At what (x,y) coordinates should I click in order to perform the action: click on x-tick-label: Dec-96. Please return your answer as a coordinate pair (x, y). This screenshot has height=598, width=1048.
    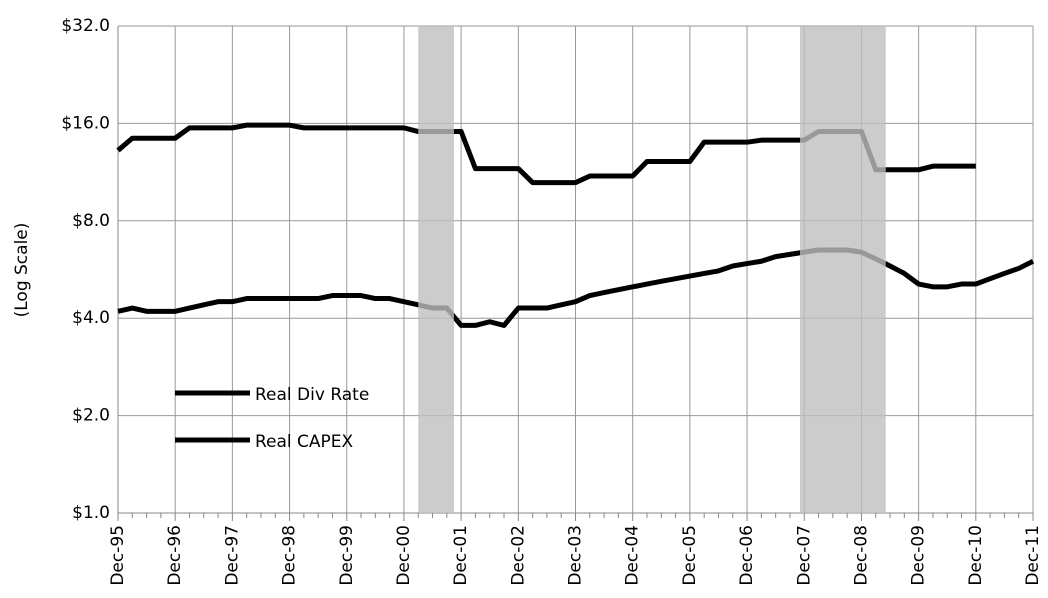
    Looking at the image, I should click on (175, 555).